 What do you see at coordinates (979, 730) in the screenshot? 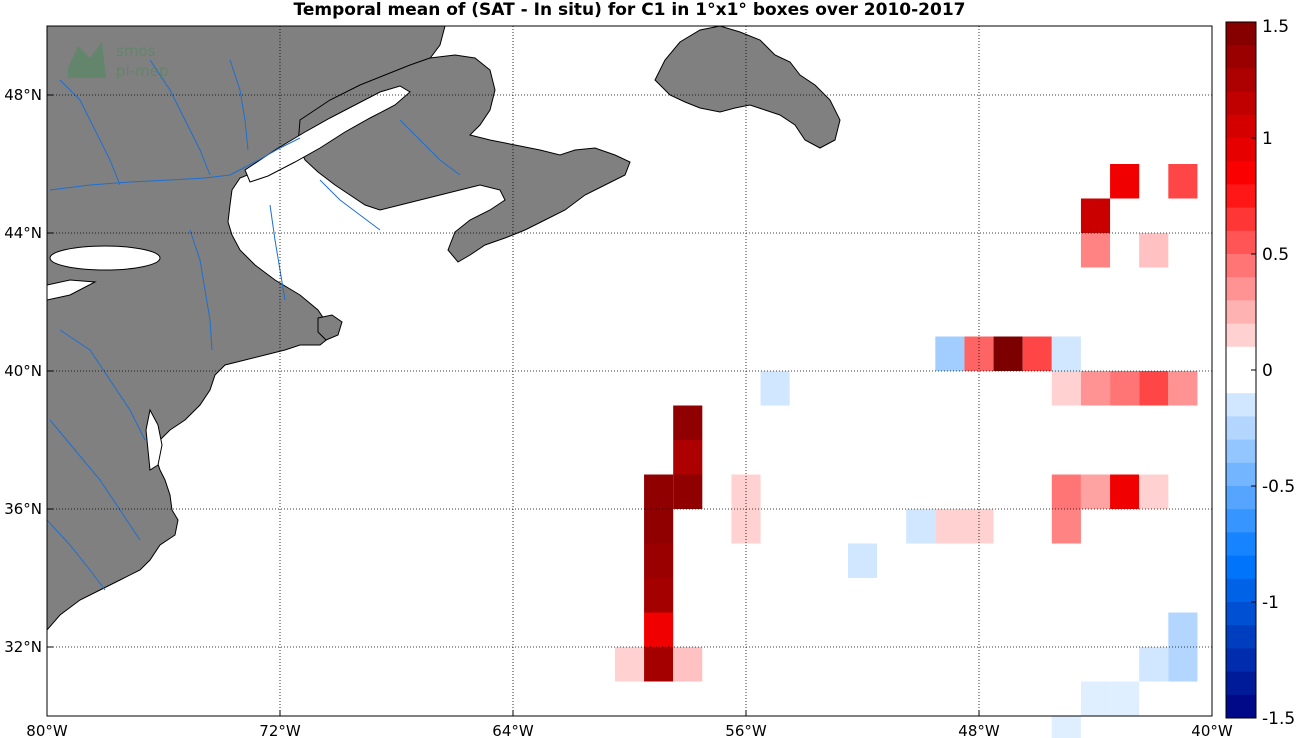
I see `lon-tick-label: 48°W` at bounding box center [979, 730].